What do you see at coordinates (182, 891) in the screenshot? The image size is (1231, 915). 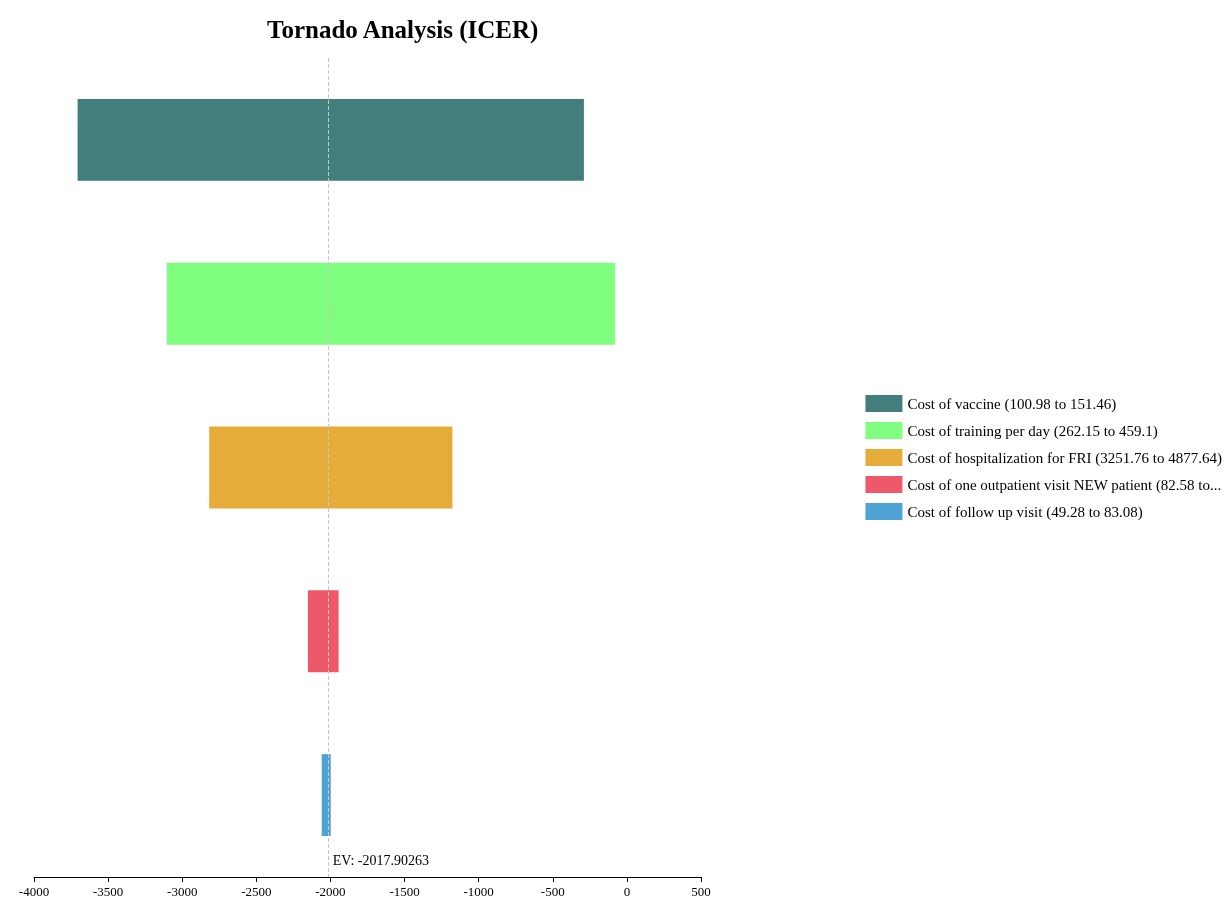 I see `x-tick-label: -3000` at bounding box center [182, 891].